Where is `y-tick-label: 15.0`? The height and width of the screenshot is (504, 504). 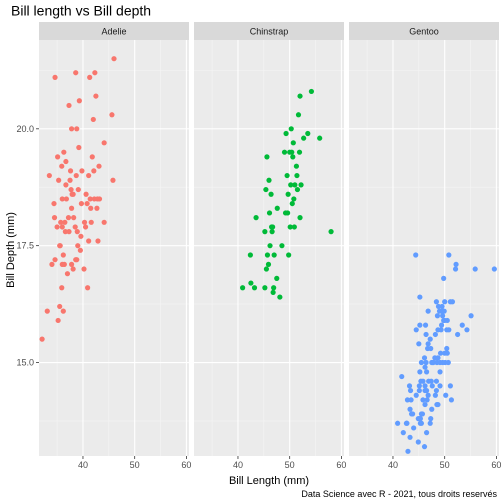 y-tick-label: 15.0 is located at coordinates (25, 363).